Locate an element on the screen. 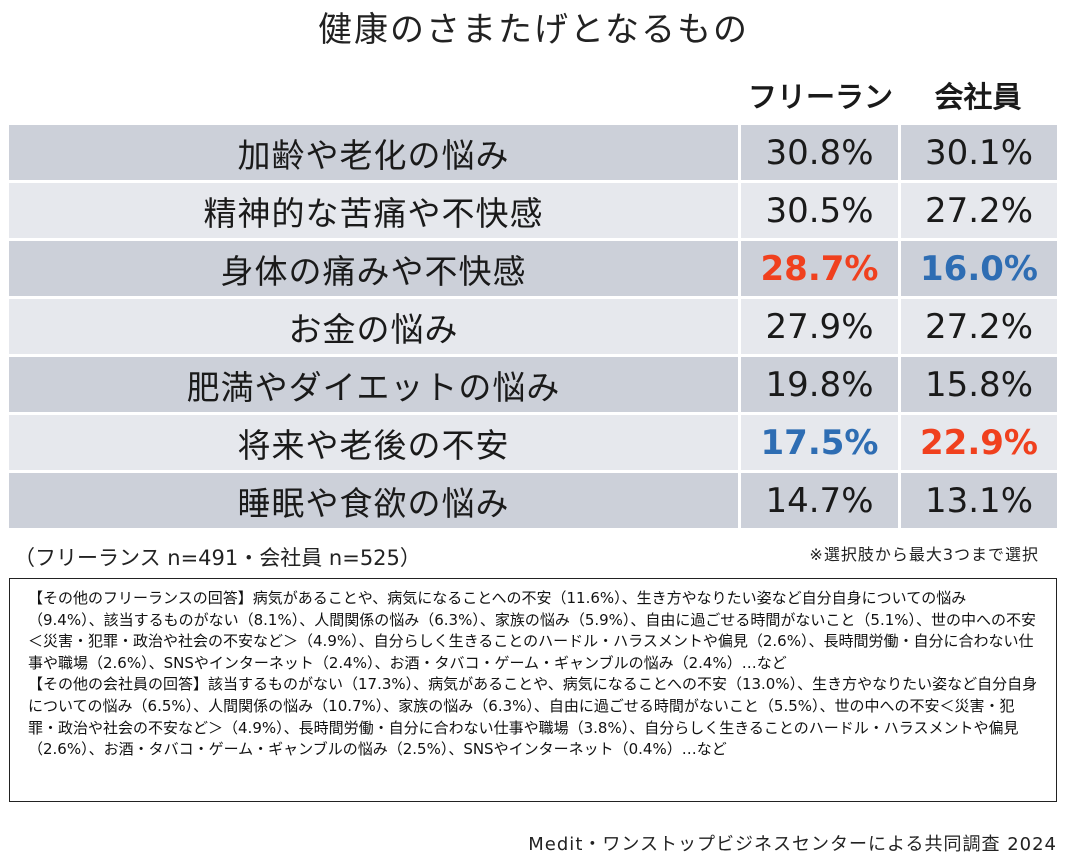 Image resolution: width=1067 pixels, height=858 pixels. row-label: 将来や老後の不安 is located at coordinates (373, 442).